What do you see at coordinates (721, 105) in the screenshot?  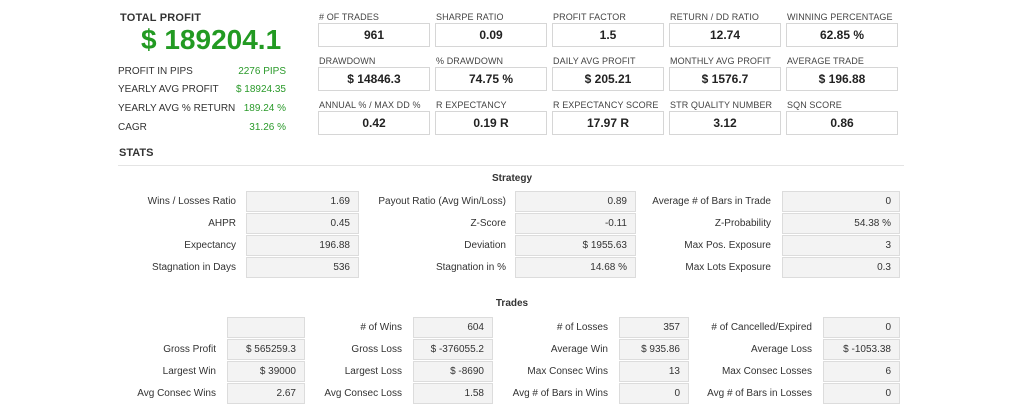 I see `metric-label: STR QUALITY NUMBER` at bounding box center [721, 105].